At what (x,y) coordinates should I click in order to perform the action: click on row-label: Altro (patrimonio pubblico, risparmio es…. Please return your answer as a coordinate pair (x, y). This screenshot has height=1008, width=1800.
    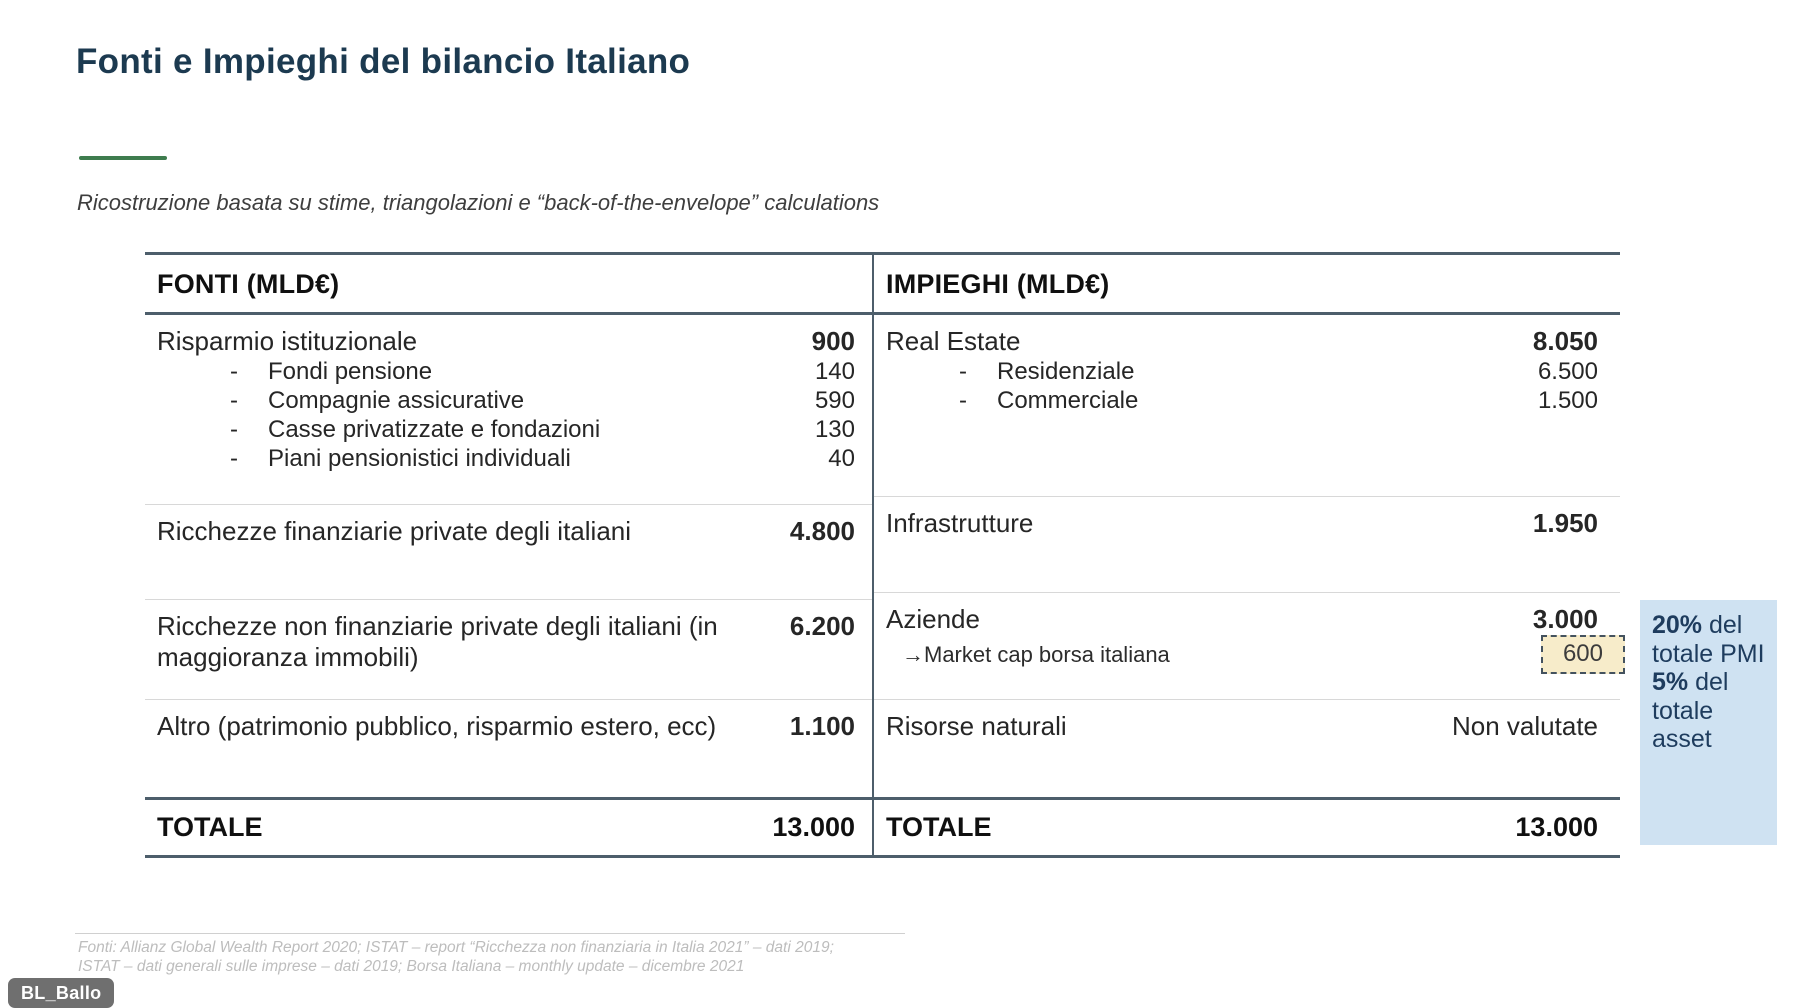
    Looking at the image, I should click on (437, 726).